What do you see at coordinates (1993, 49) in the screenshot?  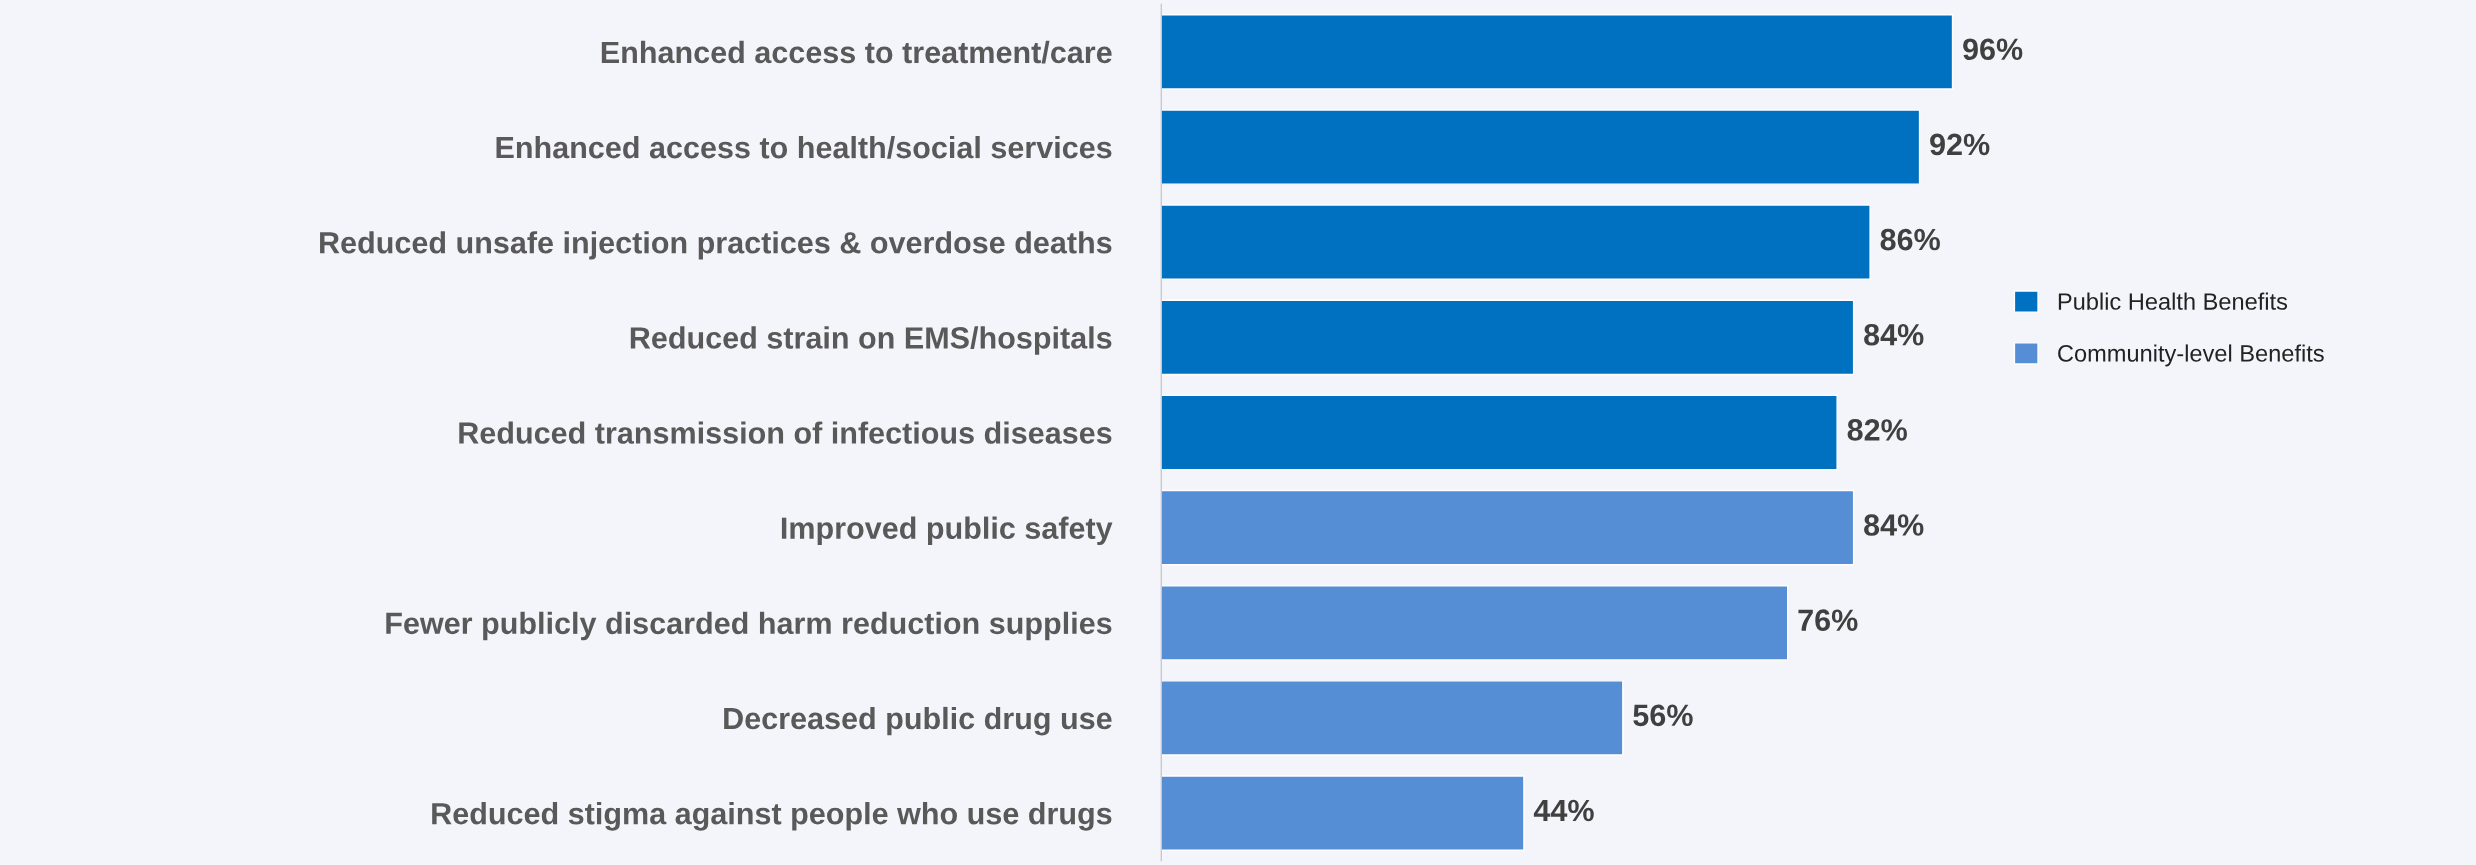 I see `data-label: 96%` at bounding box center [1993, 49].